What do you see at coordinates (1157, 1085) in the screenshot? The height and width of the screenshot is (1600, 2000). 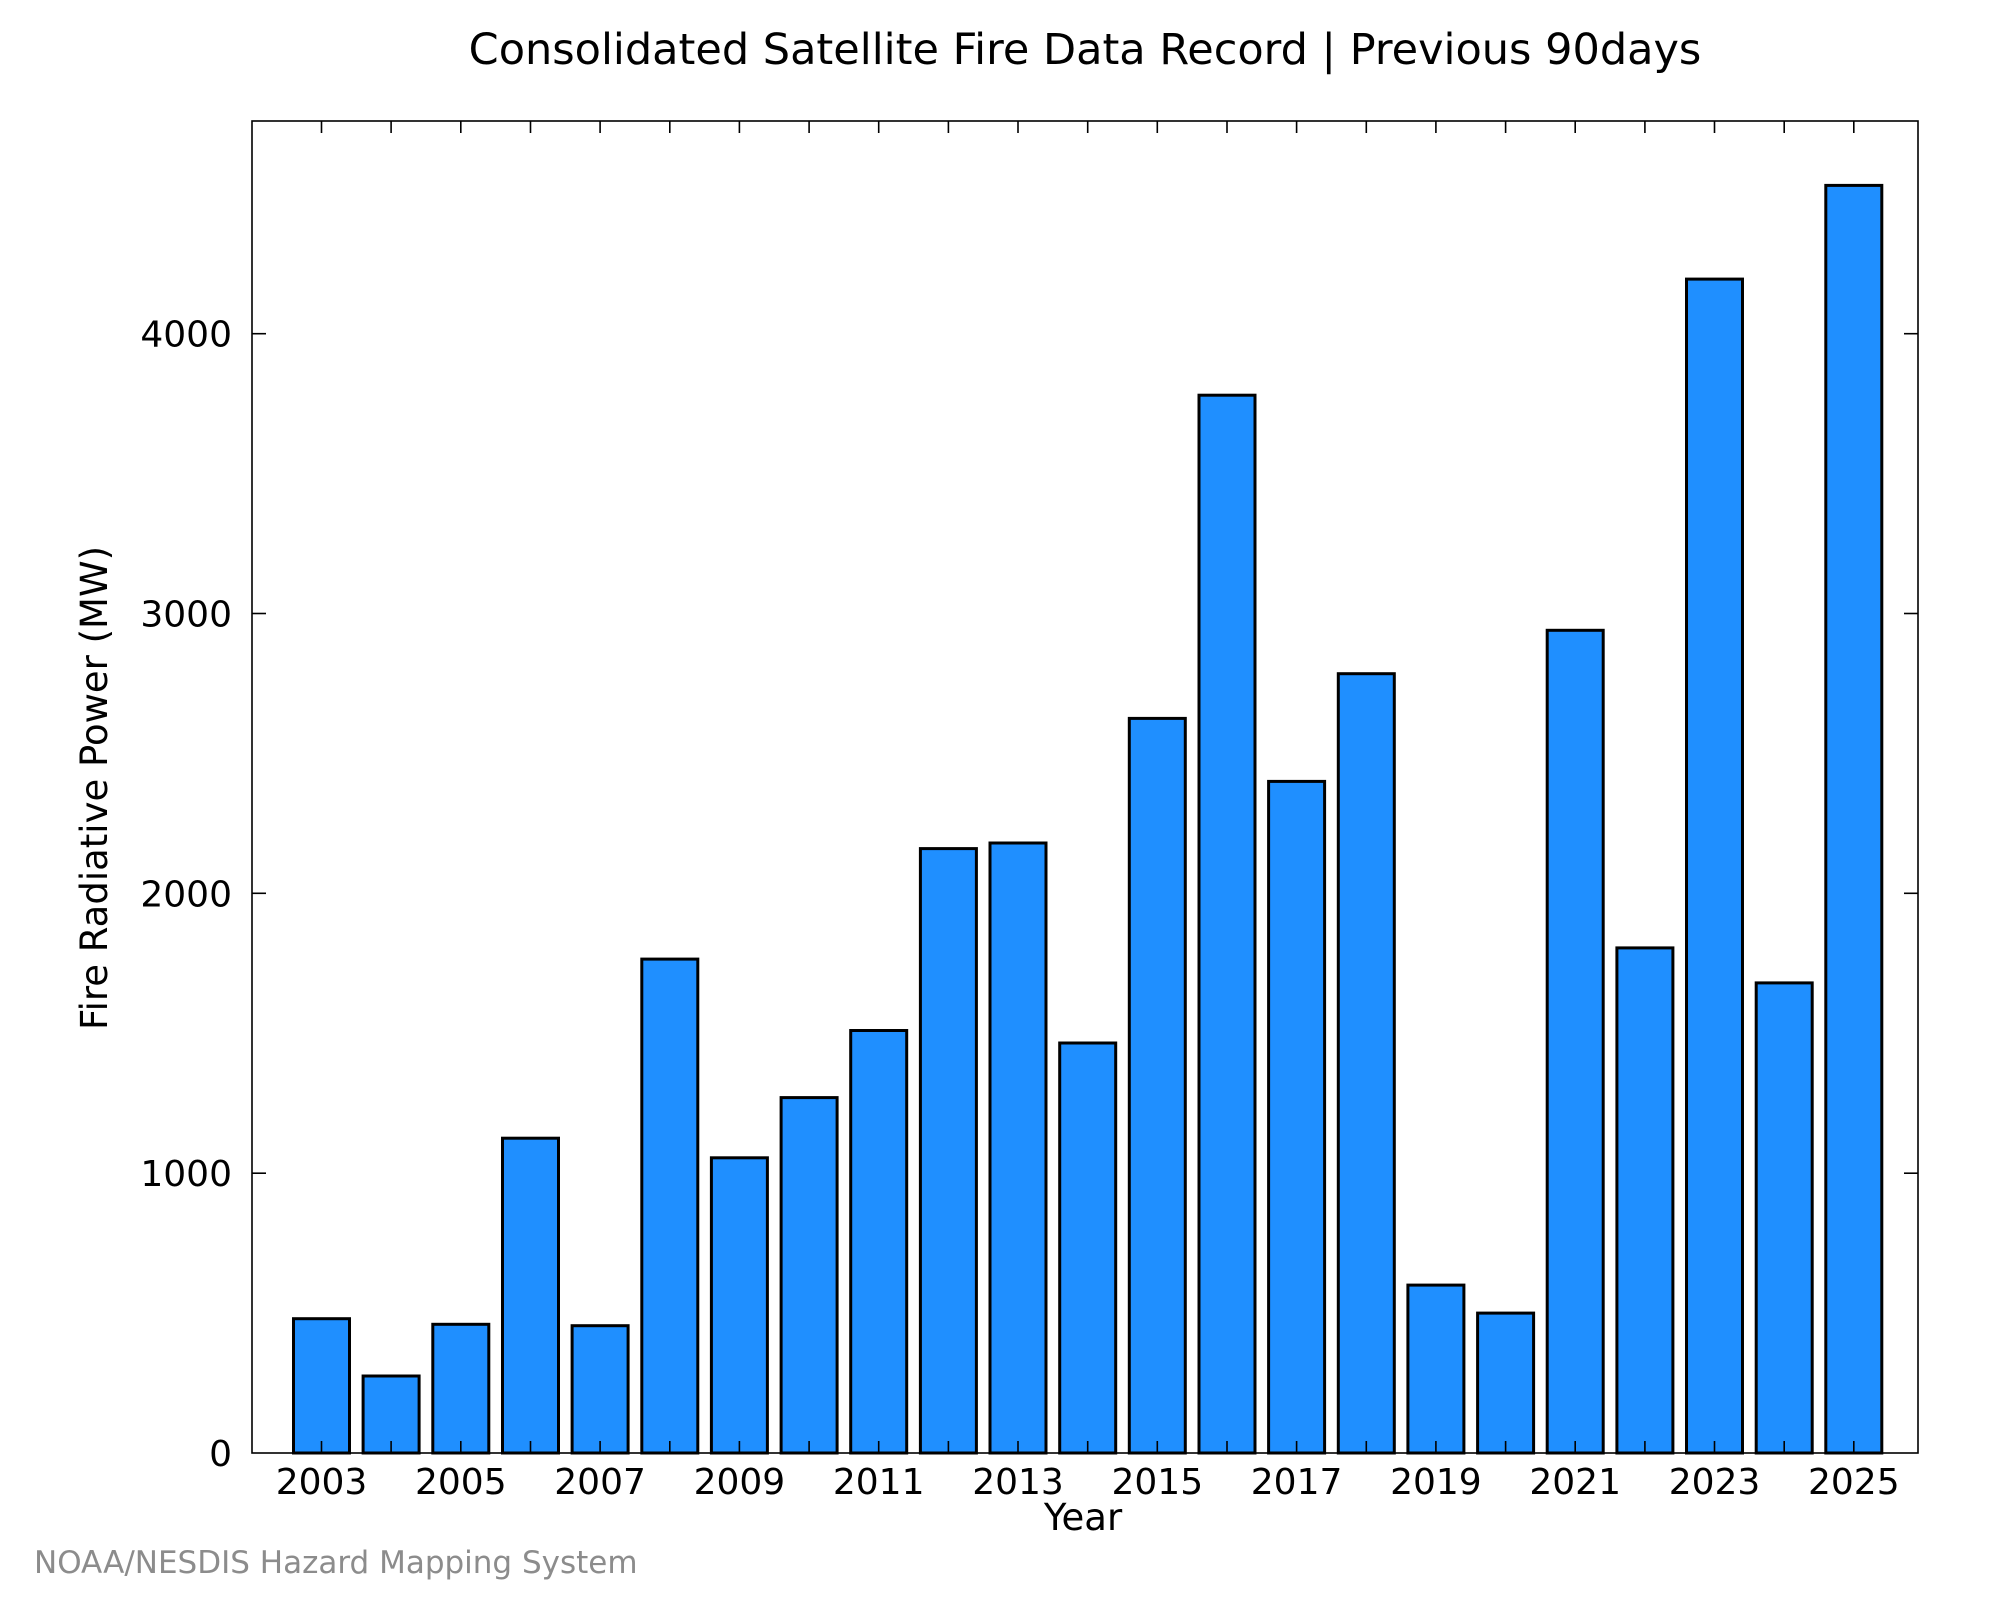 I see `bar-2015` at bounding box center [1157, 1085].